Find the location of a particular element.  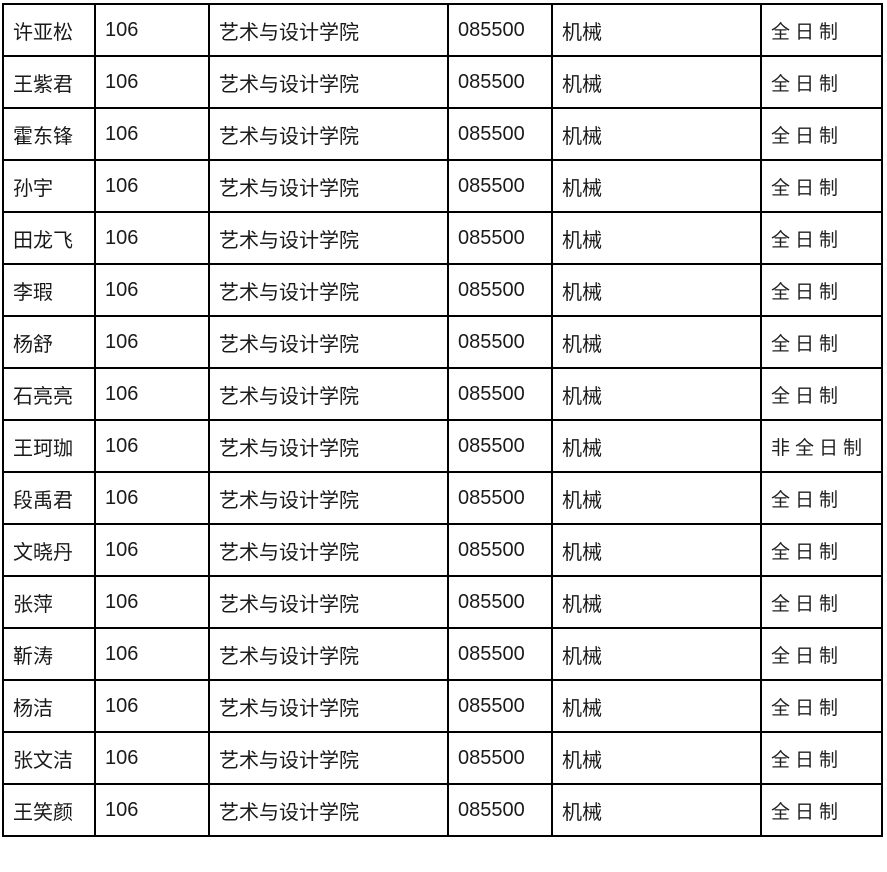

table-row: 石亮亮 106 艺术与设计学院 085500 机械 全日制 is located at coordinates (442, 394).